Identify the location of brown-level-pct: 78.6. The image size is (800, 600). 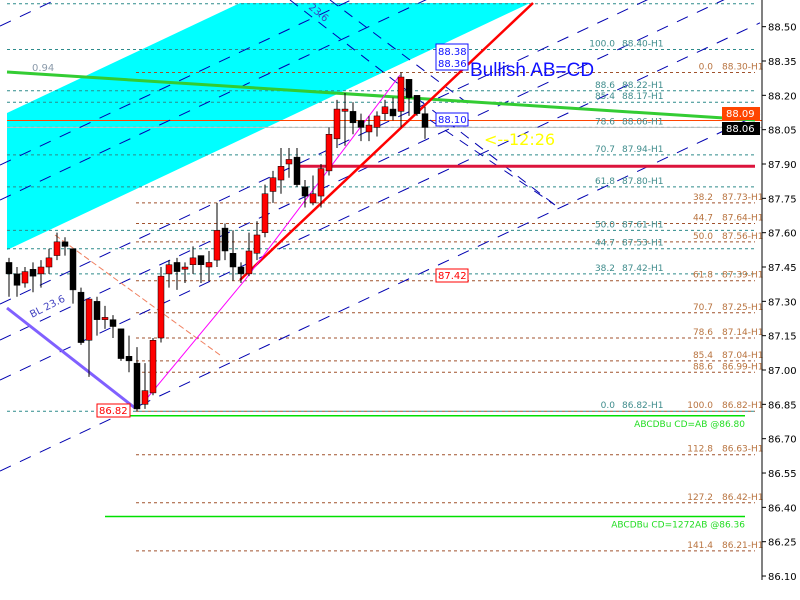
(703, 333).